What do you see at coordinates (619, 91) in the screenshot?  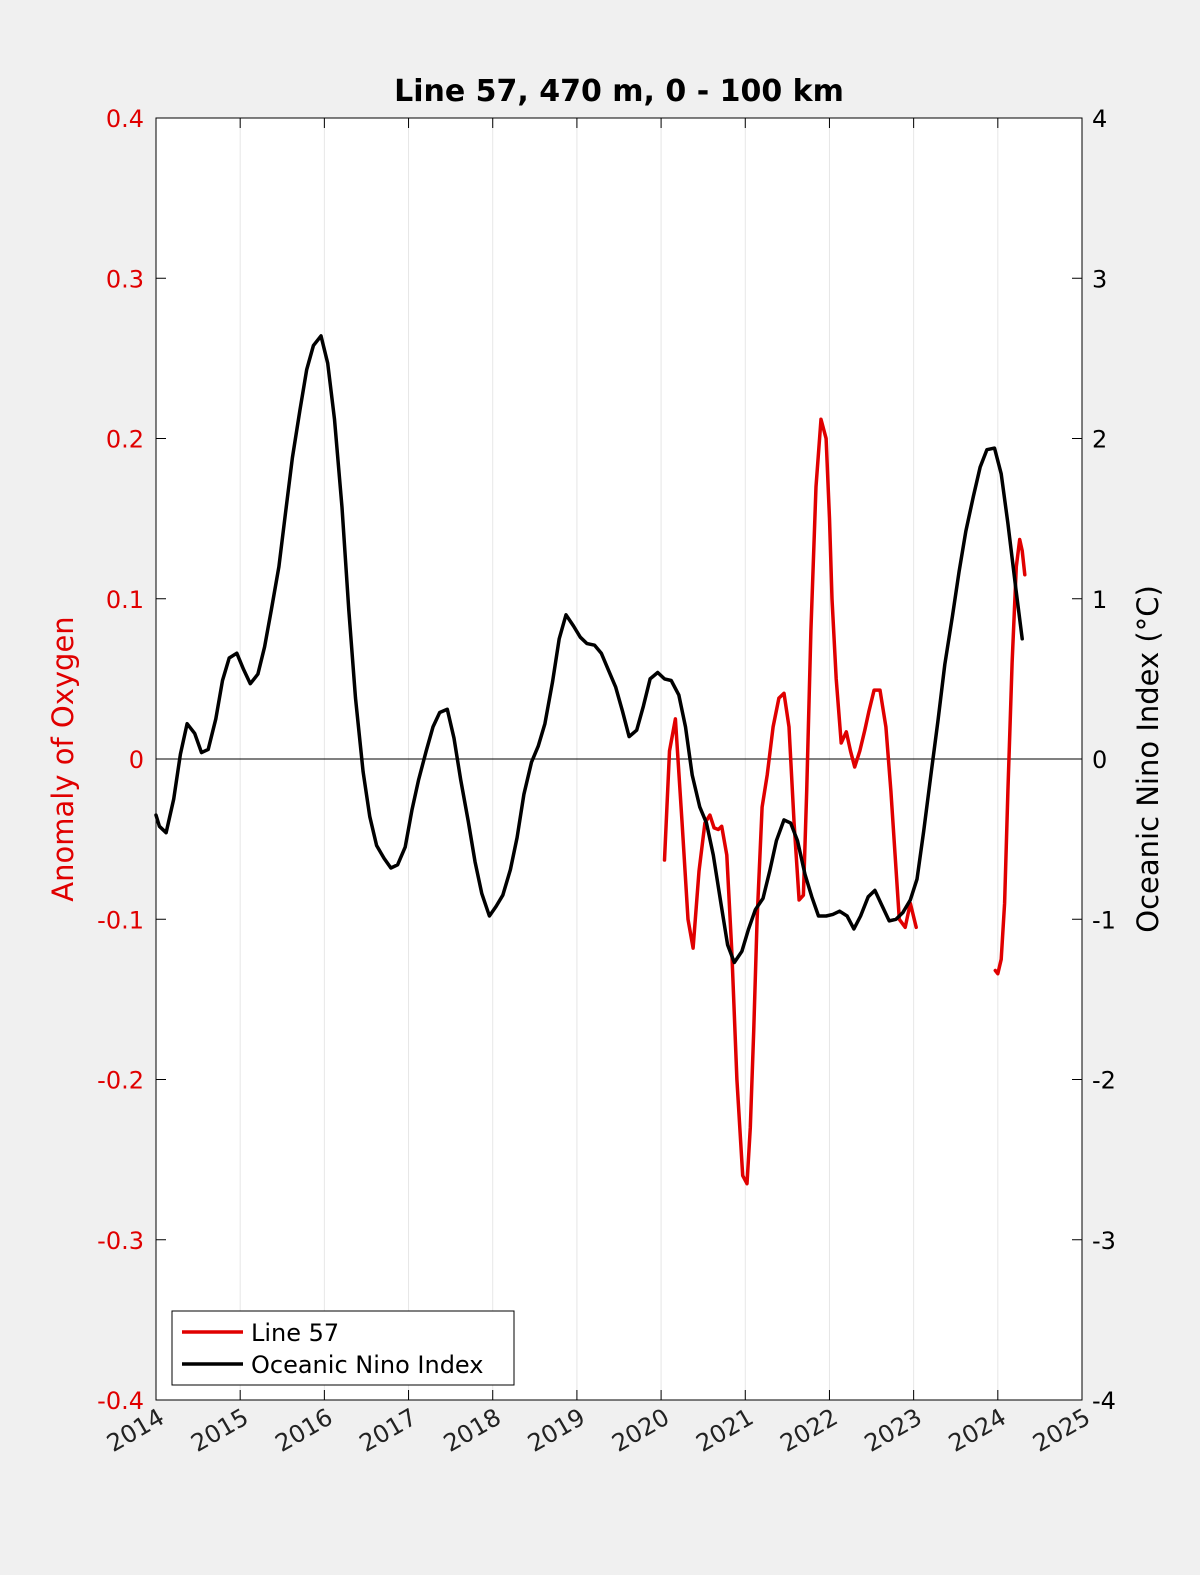 I see `chart-title: Line 57, 470 m, 0 - 100 km` at bounding box center [619, 91].